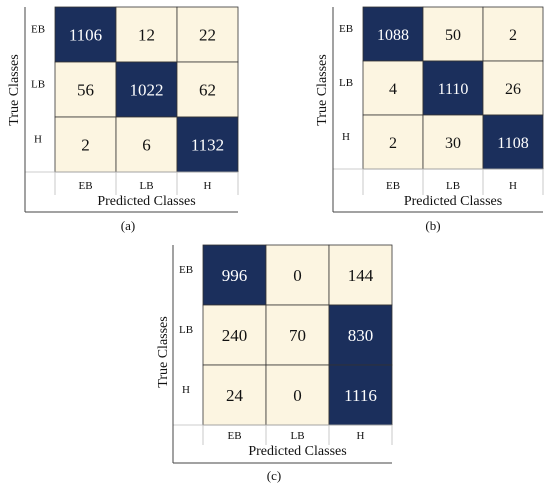 The height and width of the screenshot is (491, 550). I want to click on cell-value-label: 1108, so click(512, 143).